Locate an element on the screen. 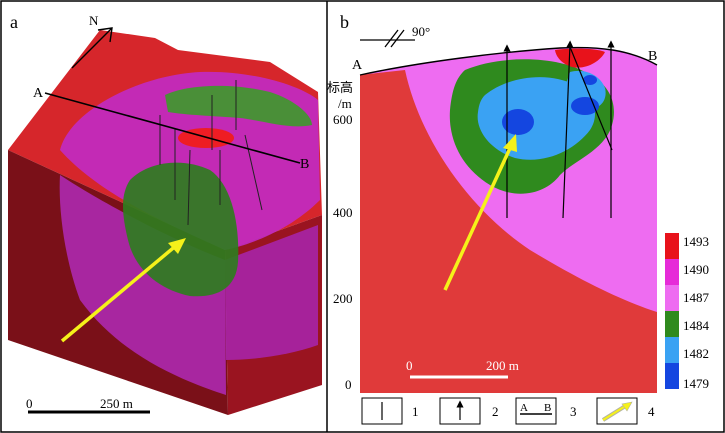  north-label: N is located at coordinates (94, 20).